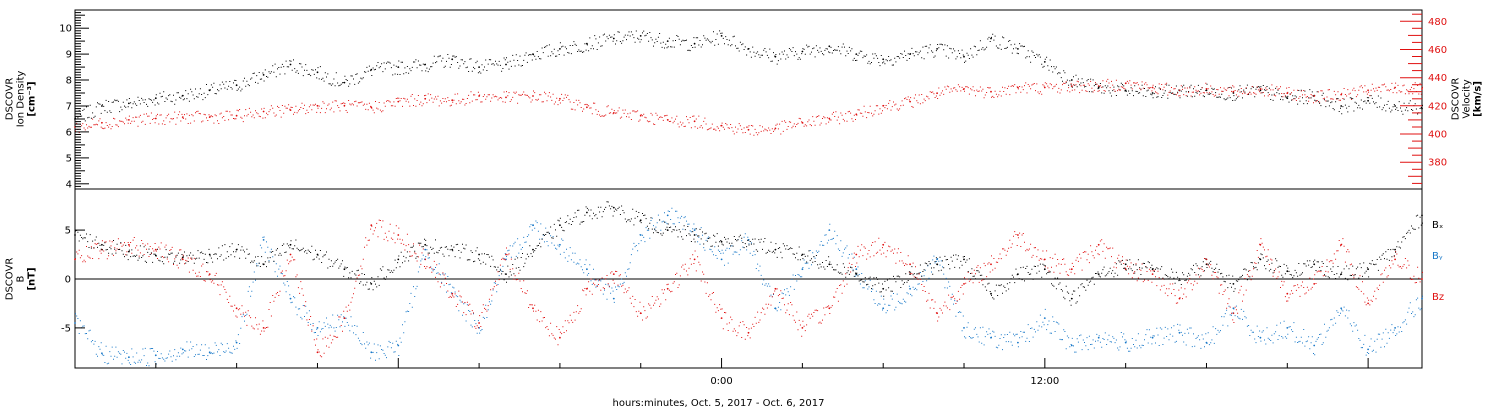 This screenshot has height=410, width=1500. I want to click on velocity-tick-label: 400, so click(1437, 135).